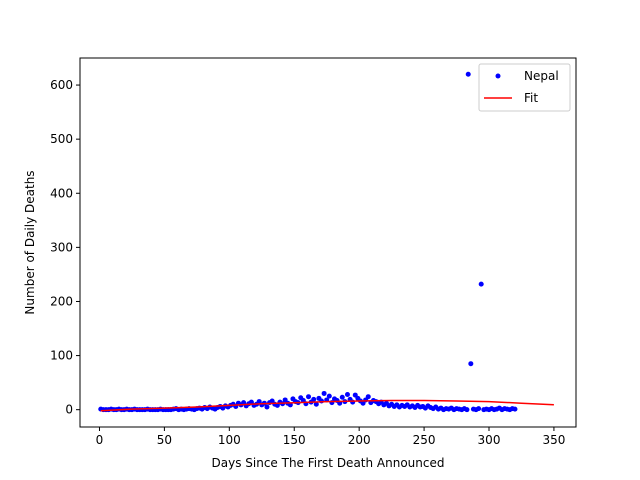 The image size is (640, 480). What do you see at coordinates (229, 440) in the screenshot?
I see `x-tick-label: 100` at bounding box center [229, 440].